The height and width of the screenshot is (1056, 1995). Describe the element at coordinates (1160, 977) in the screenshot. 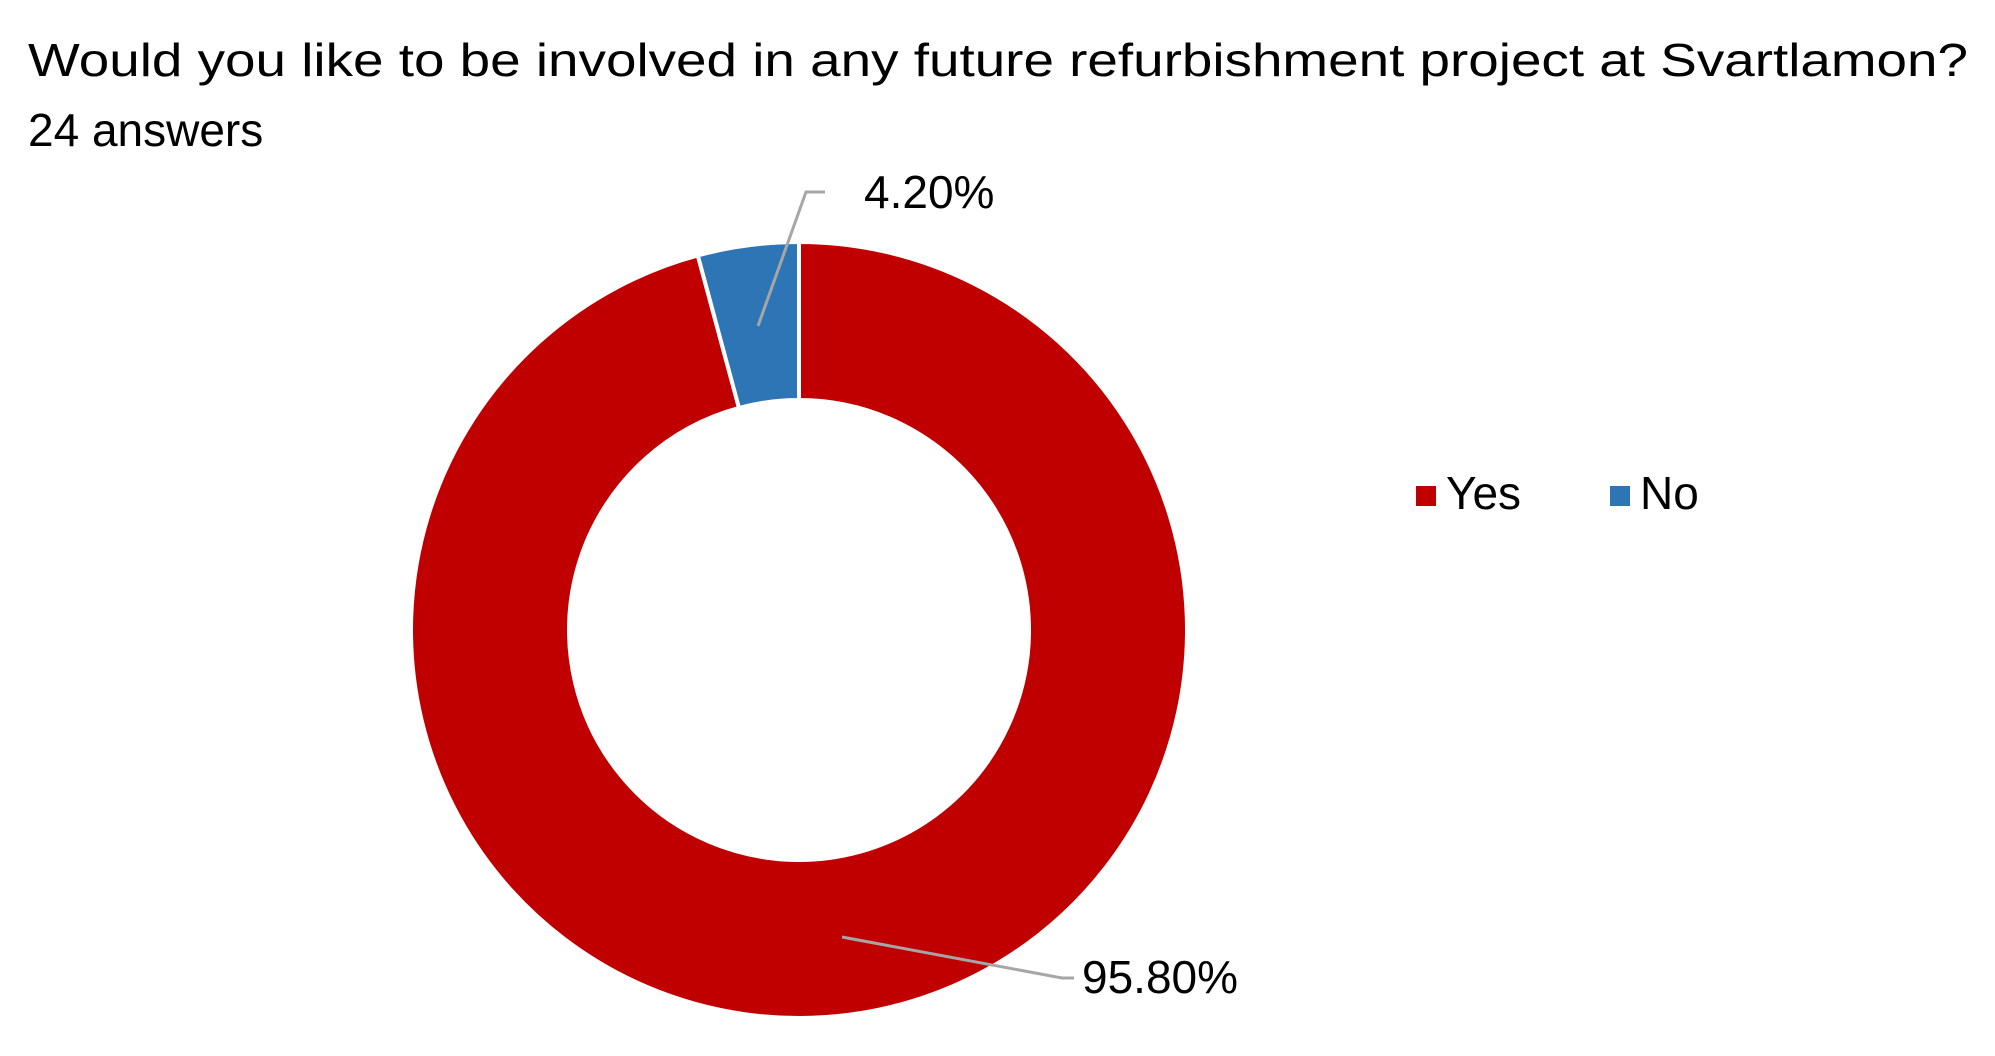

I see `data-label: 95.80%` at that location.